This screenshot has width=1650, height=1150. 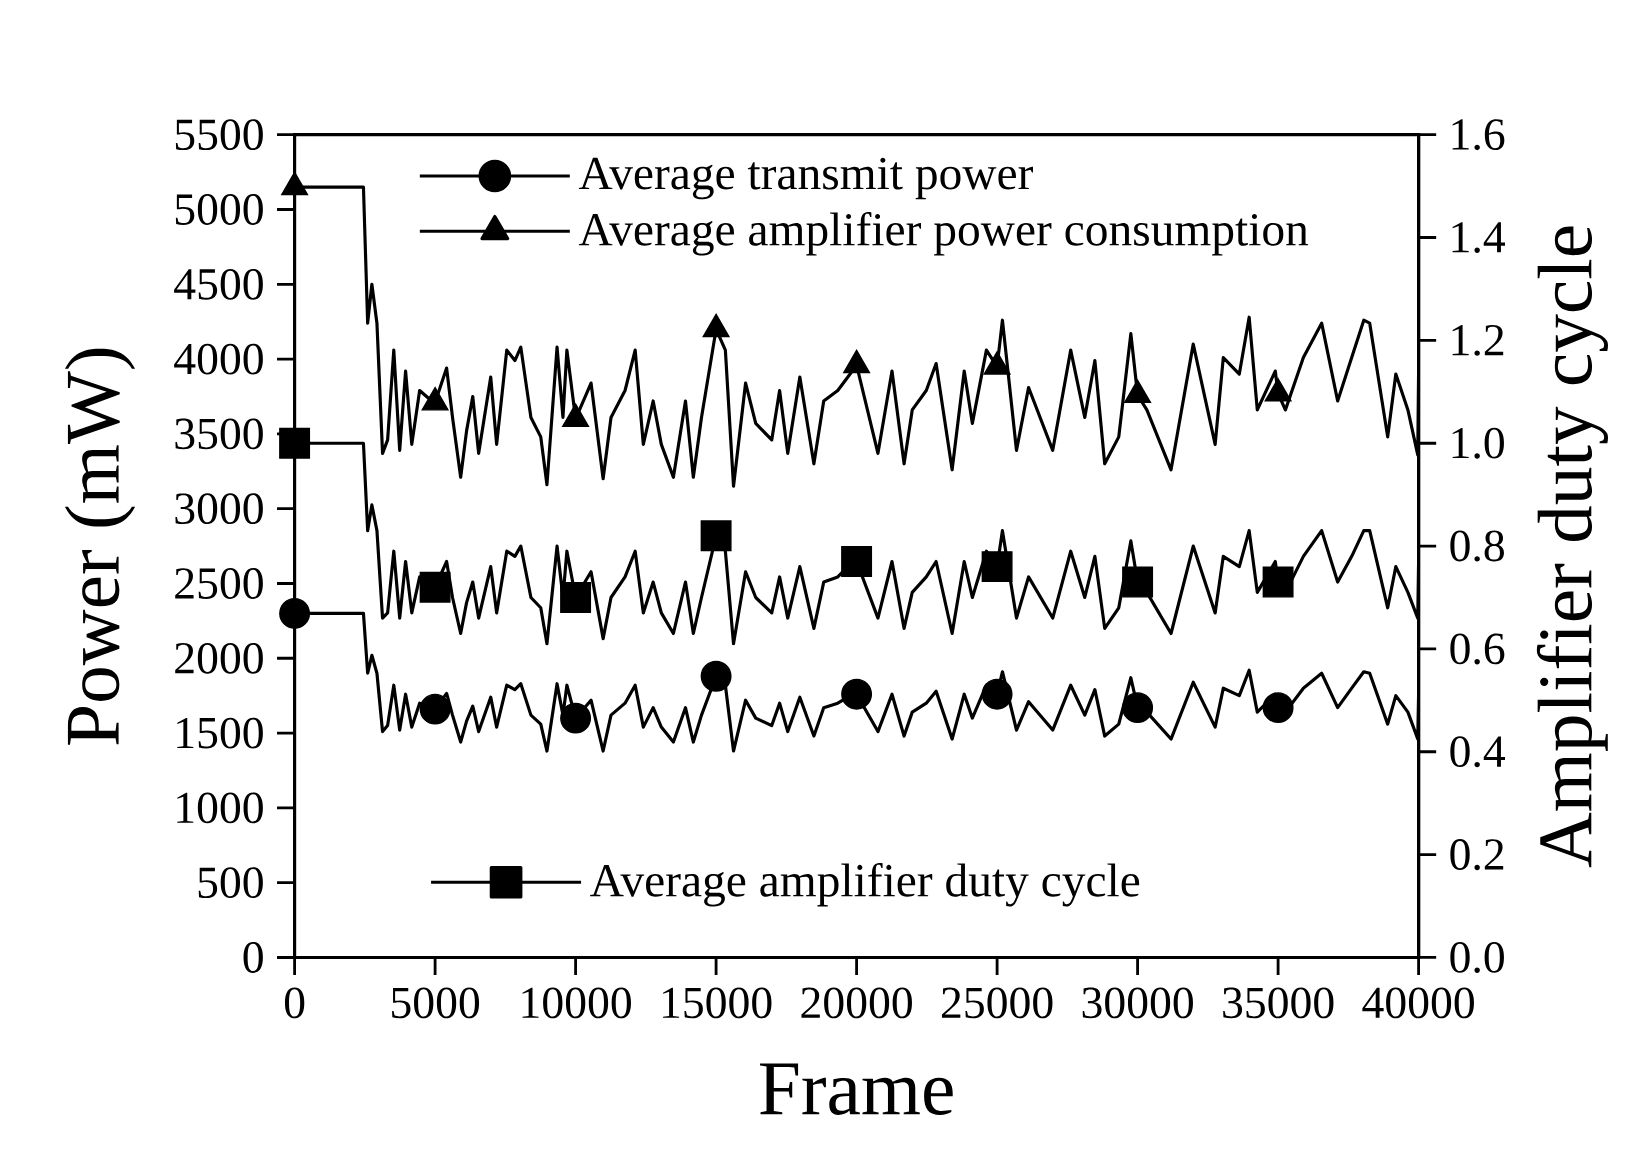 What do you see at coordinates (1278, 1003) in the screenshot?
I see `x-tick-label: 35000` at bounding box center [1278, 1003].